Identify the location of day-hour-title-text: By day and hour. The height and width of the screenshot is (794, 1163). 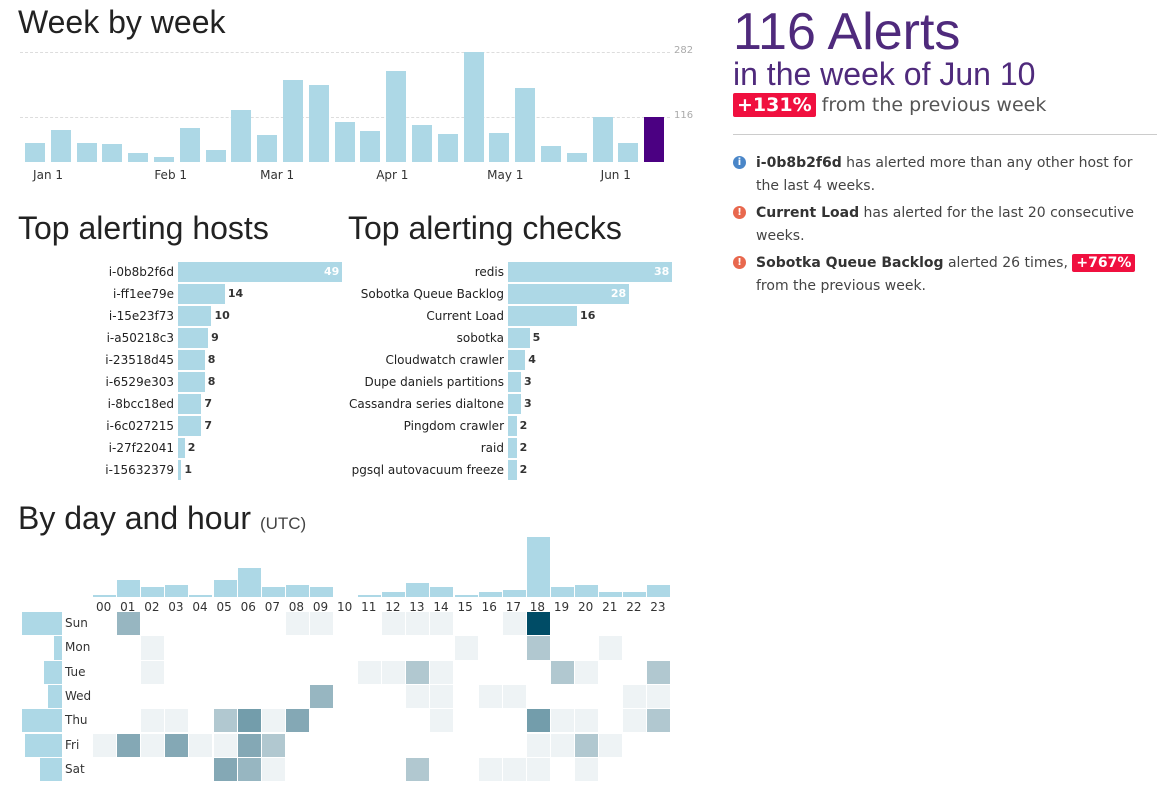
(135, 518).